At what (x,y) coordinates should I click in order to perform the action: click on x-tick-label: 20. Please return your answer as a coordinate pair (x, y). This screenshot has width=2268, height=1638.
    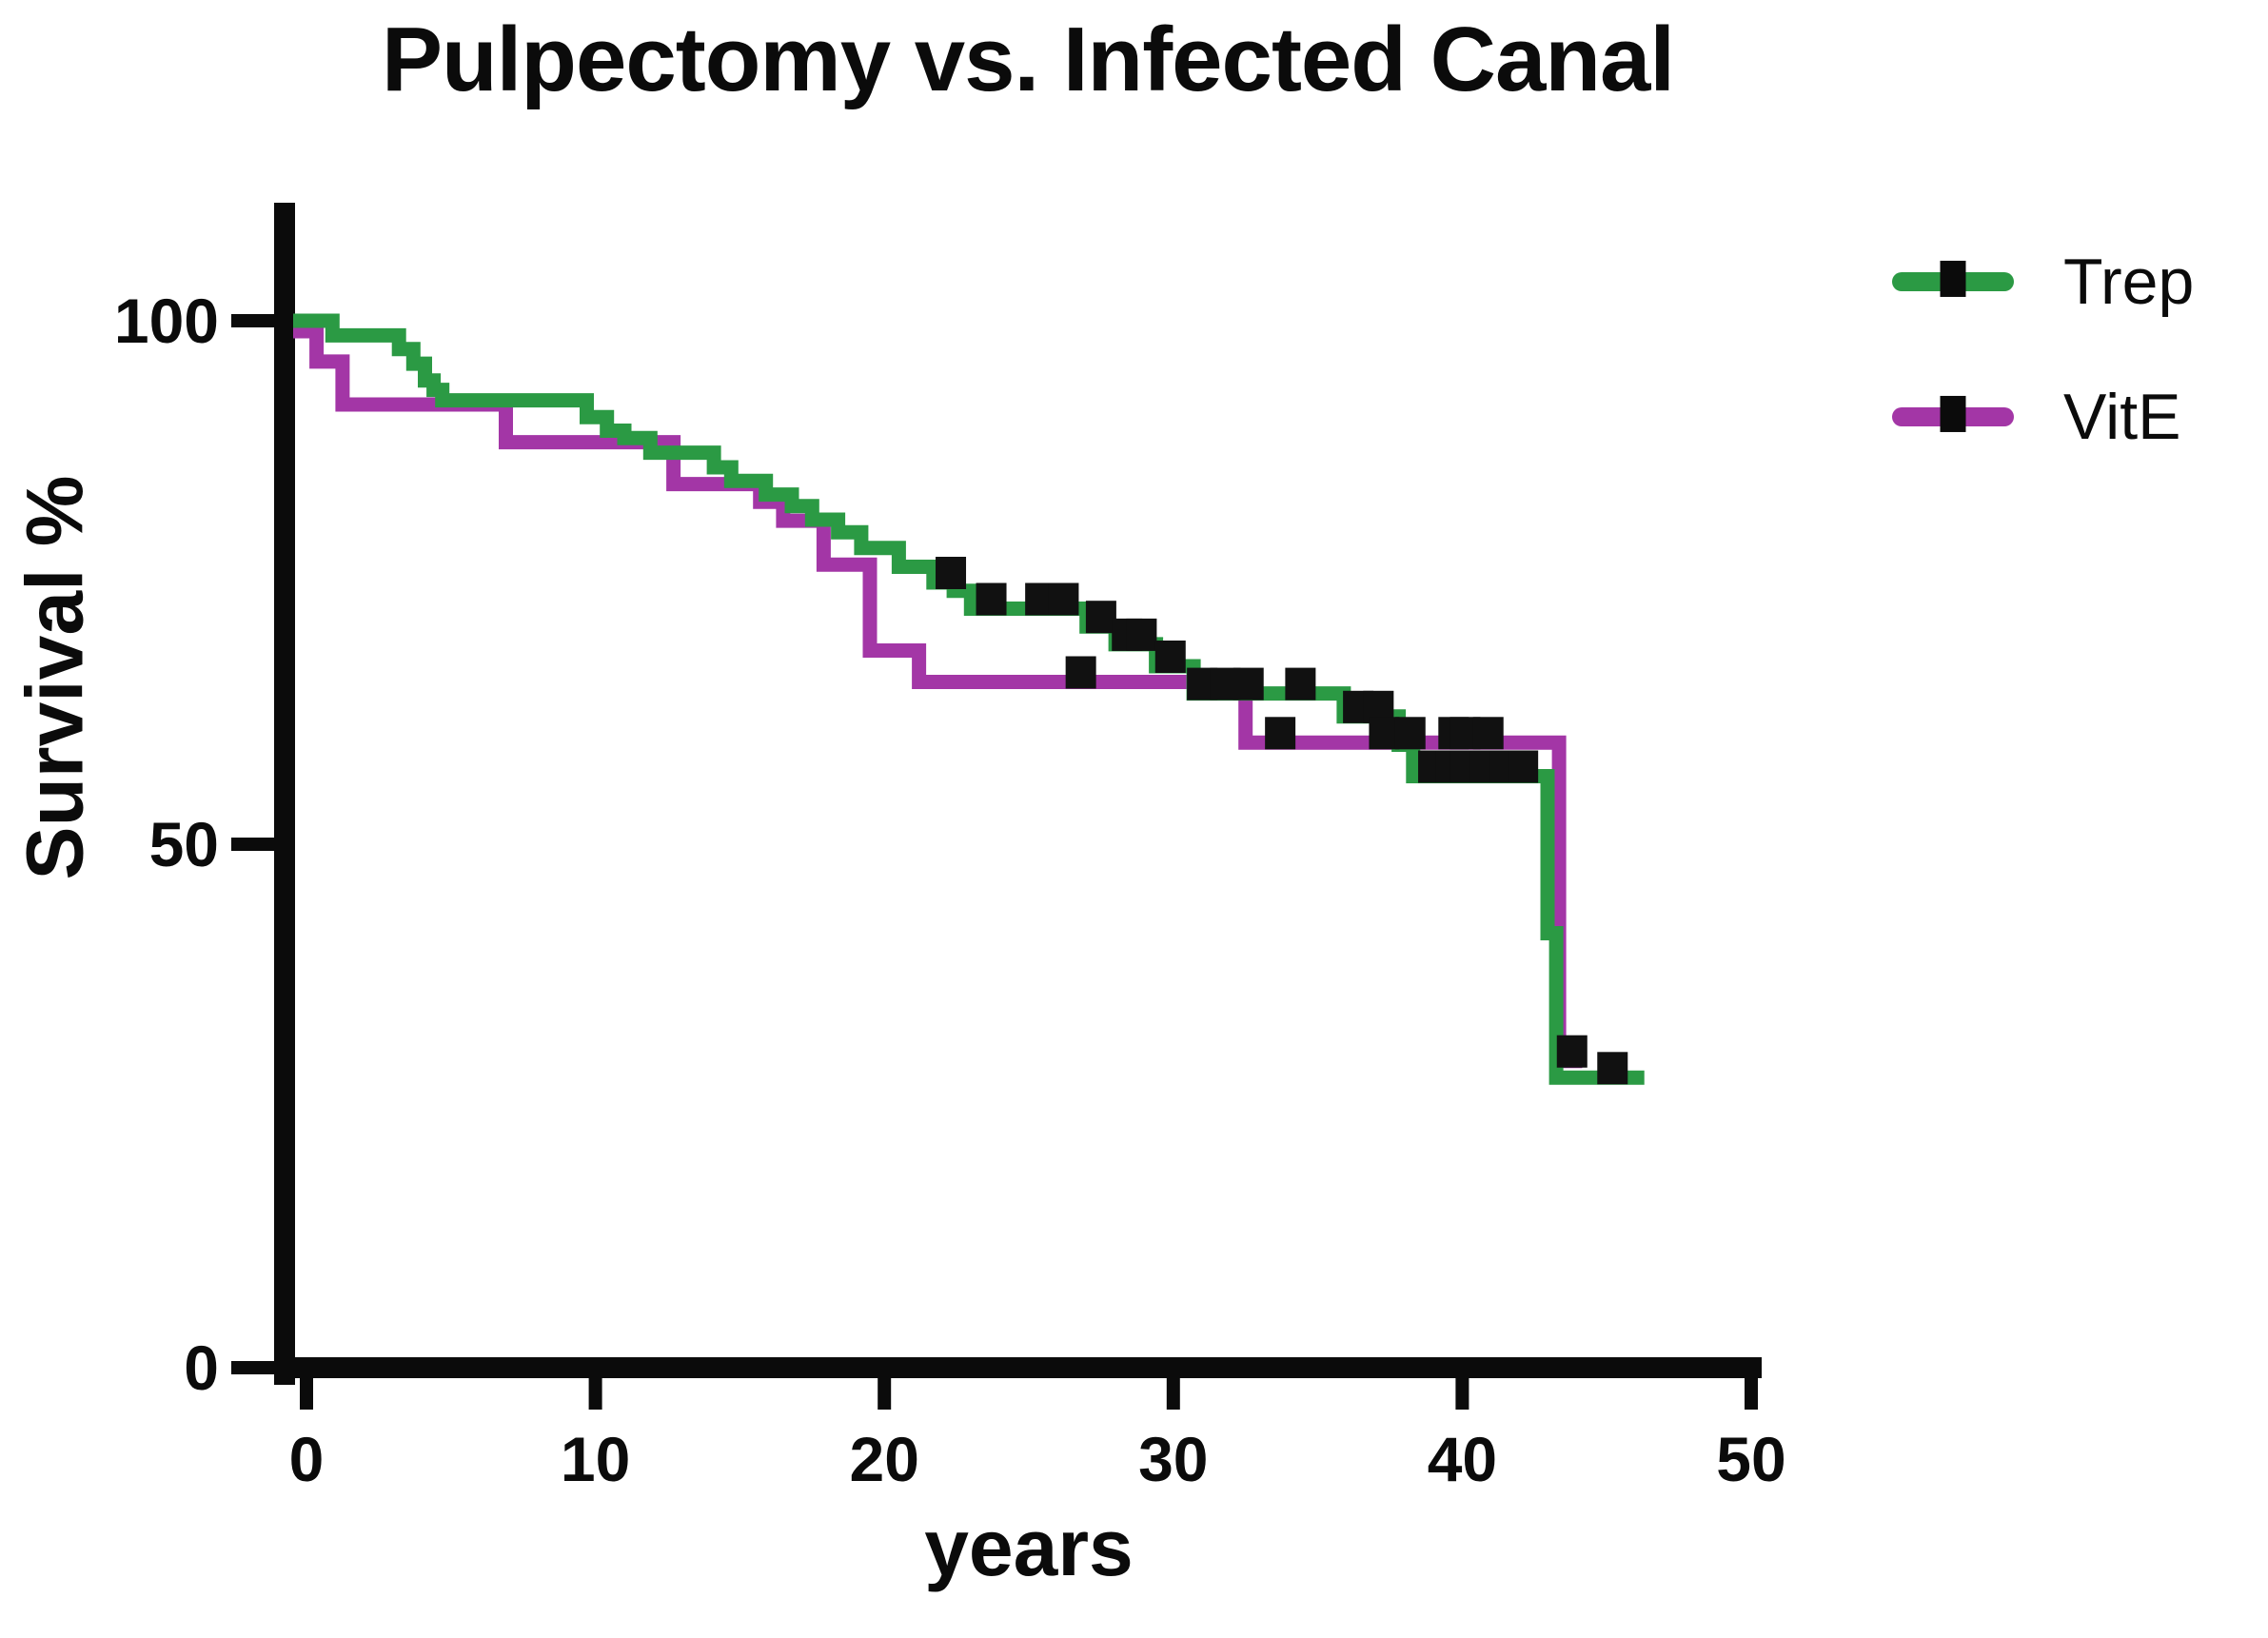
    Looking at the image, I should click on (884, 1459).